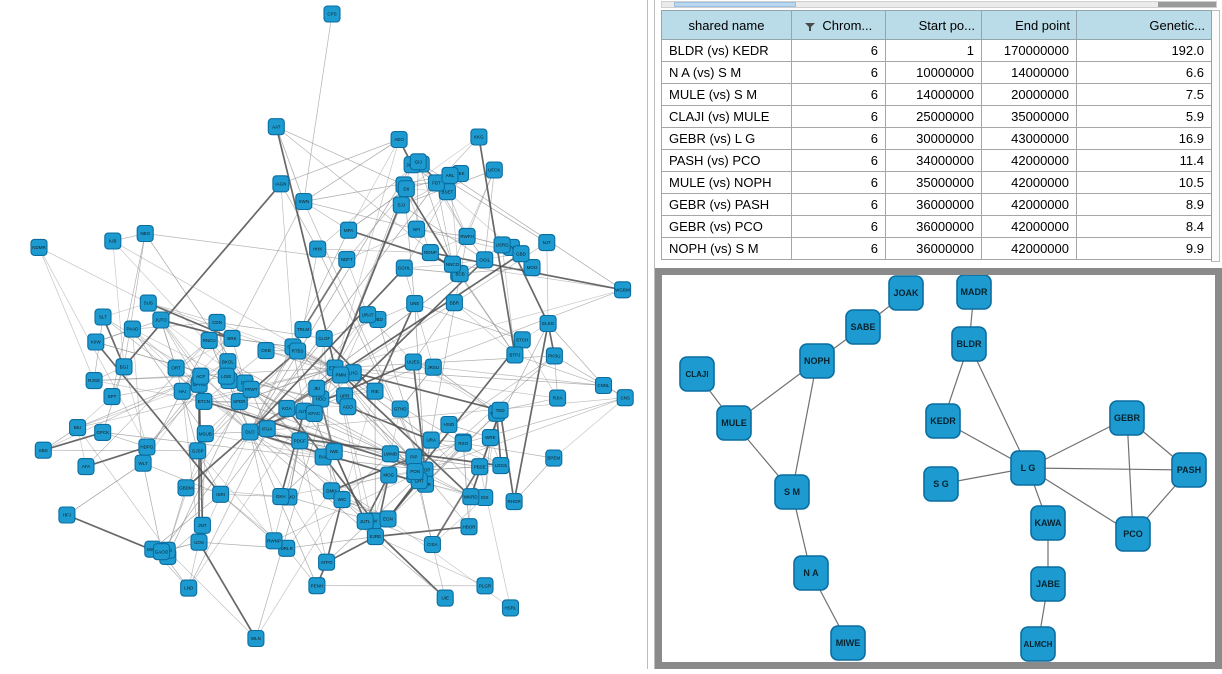  Describe the element at coordinates (256, 639) in the screenshot. I see `graph-node: WLN` at that location.